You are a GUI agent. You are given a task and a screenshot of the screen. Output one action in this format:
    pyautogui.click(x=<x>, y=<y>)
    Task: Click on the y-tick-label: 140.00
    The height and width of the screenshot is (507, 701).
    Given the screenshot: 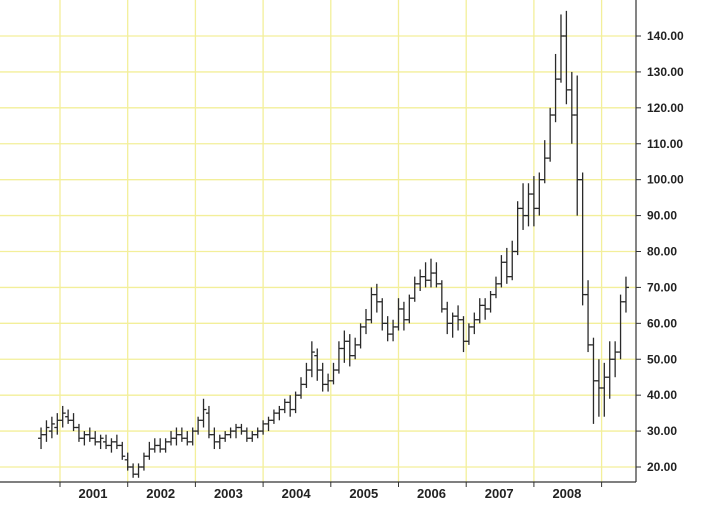 What is the action you would take?
    pyautogui.click(x=665, y=36)
    